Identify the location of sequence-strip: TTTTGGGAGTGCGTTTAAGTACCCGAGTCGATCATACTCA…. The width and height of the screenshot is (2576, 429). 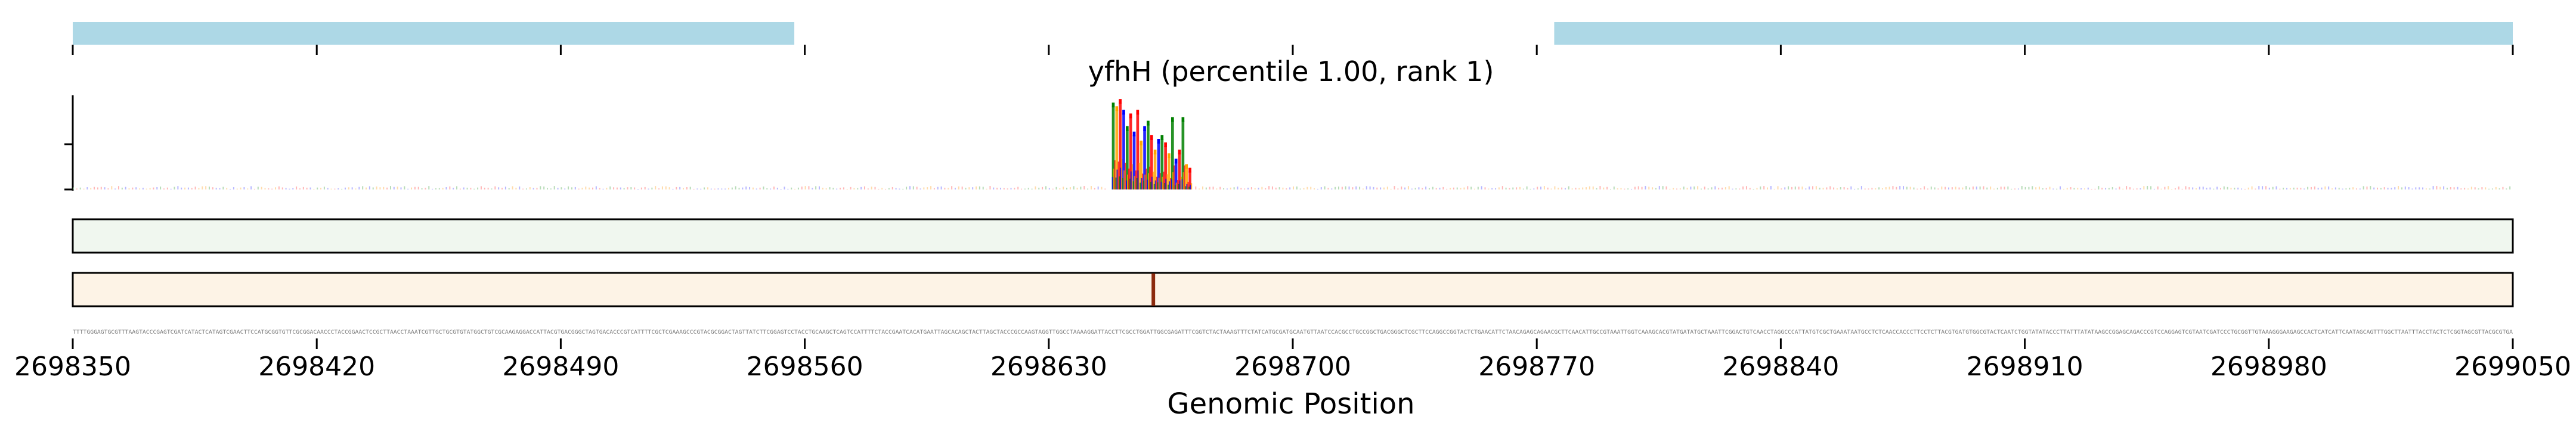
(1293, 332).